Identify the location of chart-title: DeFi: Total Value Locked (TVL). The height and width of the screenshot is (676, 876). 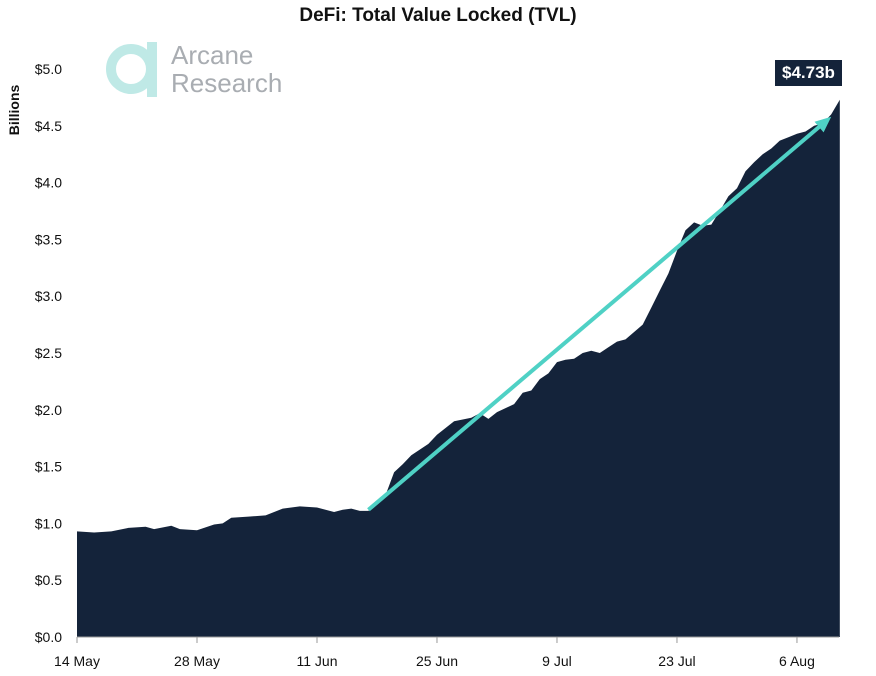
(438, 15).